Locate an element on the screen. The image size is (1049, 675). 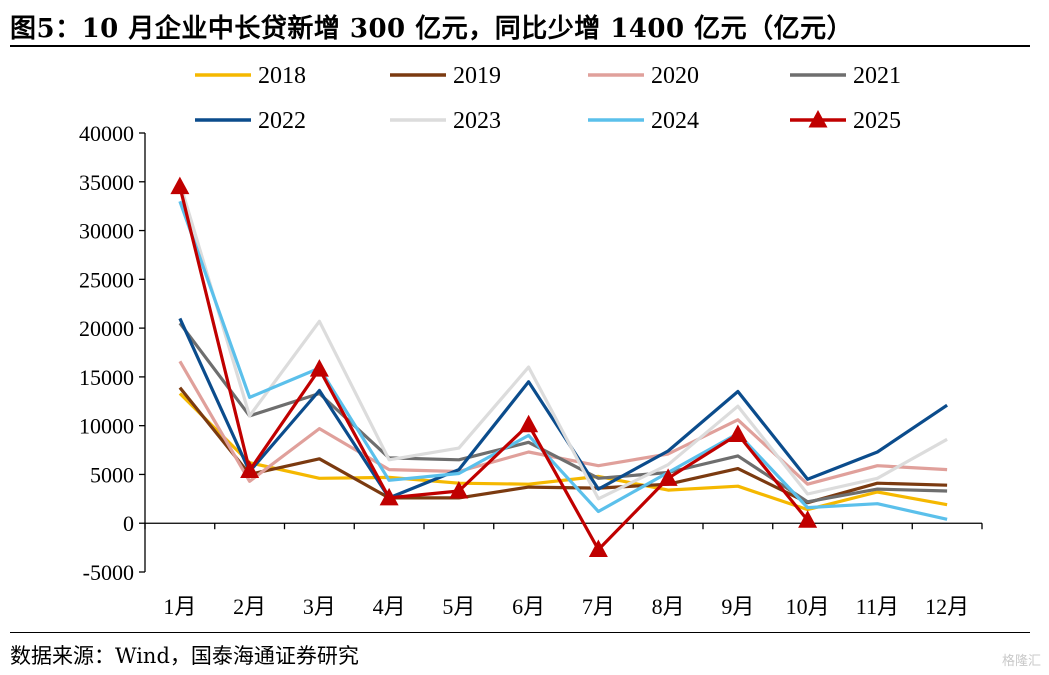
series-2018 is located at coordinates (563, 452).